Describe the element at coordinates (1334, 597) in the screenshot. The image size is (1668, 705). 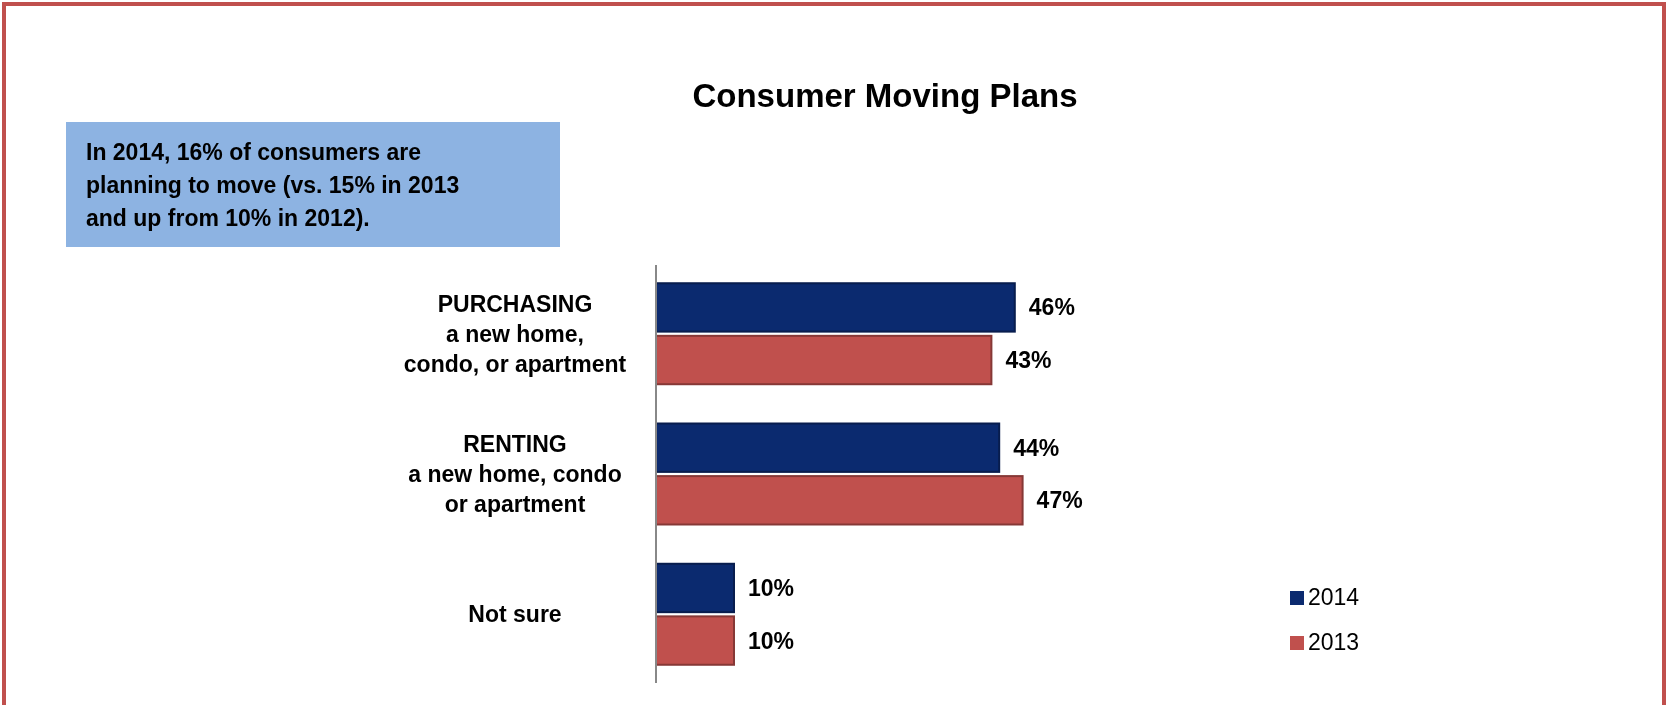
I see `legend-label: 2014` at that location.